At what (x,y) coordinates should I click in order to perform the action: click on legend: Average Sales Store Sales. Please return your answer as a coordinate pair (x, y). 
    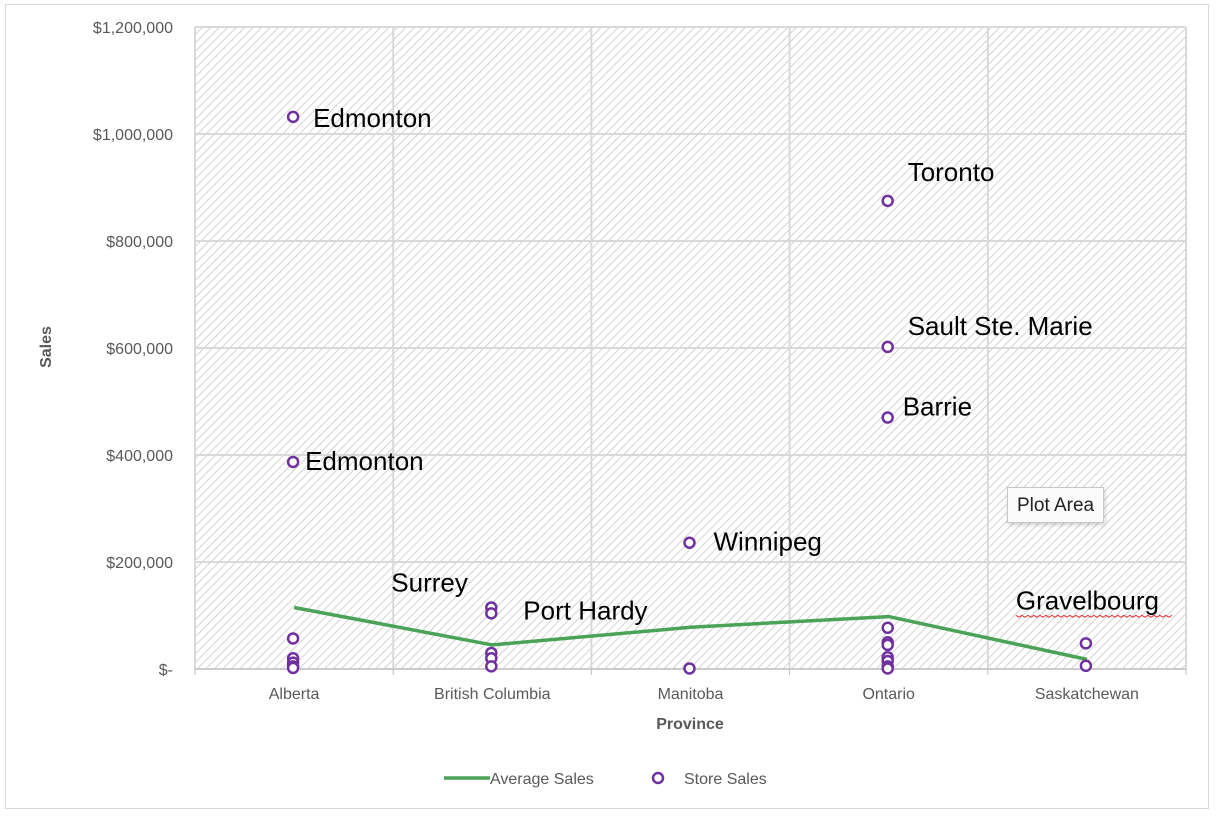
    Looking at the image, I should click on (605, 779).